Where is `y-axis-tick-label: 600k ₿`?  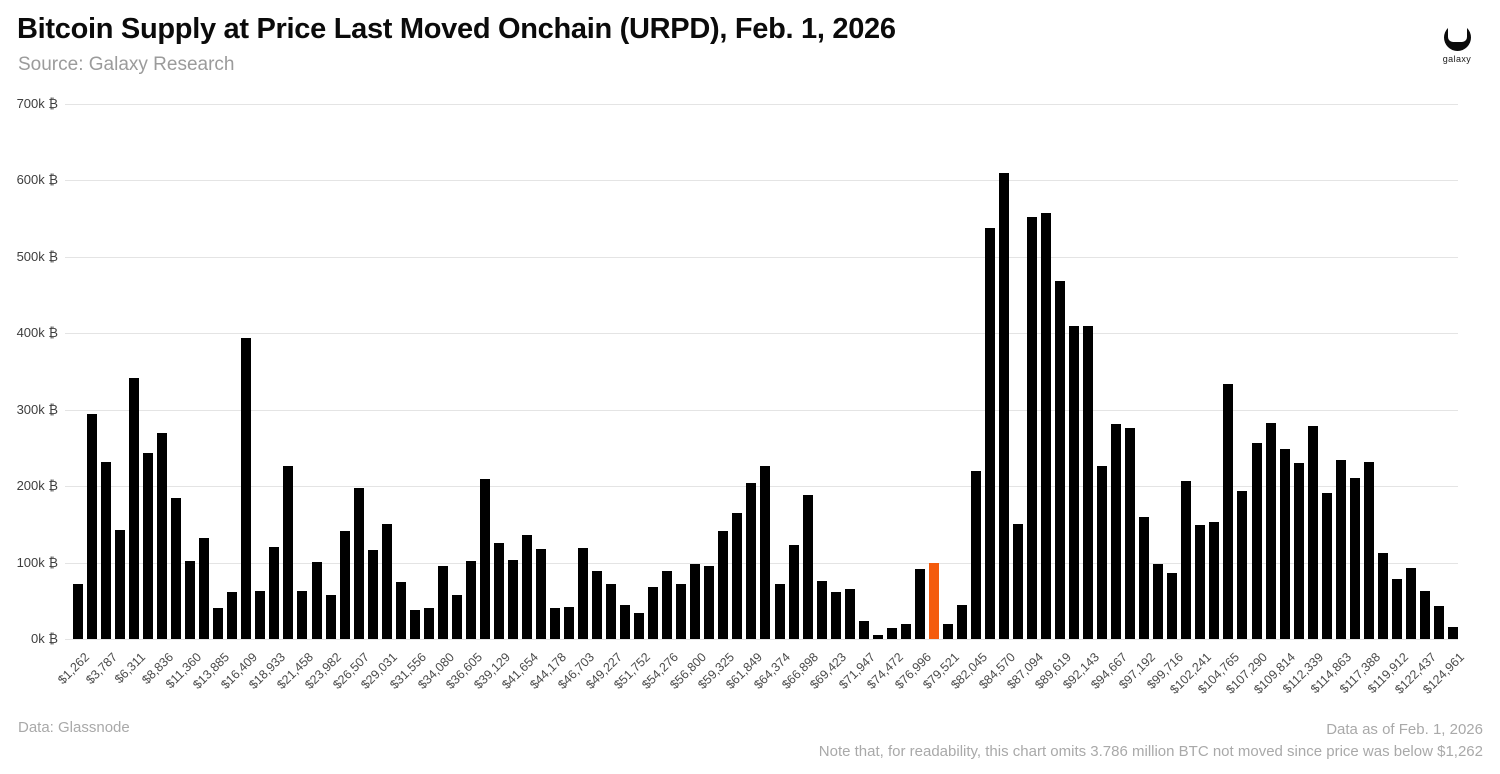
y-axis-tick-label: 600k ₿ is located at coordinates (37, 180).